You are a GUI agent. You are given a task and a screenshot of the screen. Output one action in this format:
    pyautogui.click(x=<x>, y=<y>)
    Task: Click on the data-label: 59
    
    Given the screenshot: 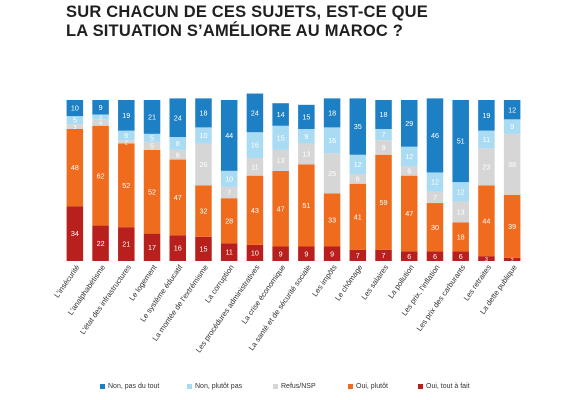 What is the action you would take?
    pyautogui.click(x=384, y=202)
    